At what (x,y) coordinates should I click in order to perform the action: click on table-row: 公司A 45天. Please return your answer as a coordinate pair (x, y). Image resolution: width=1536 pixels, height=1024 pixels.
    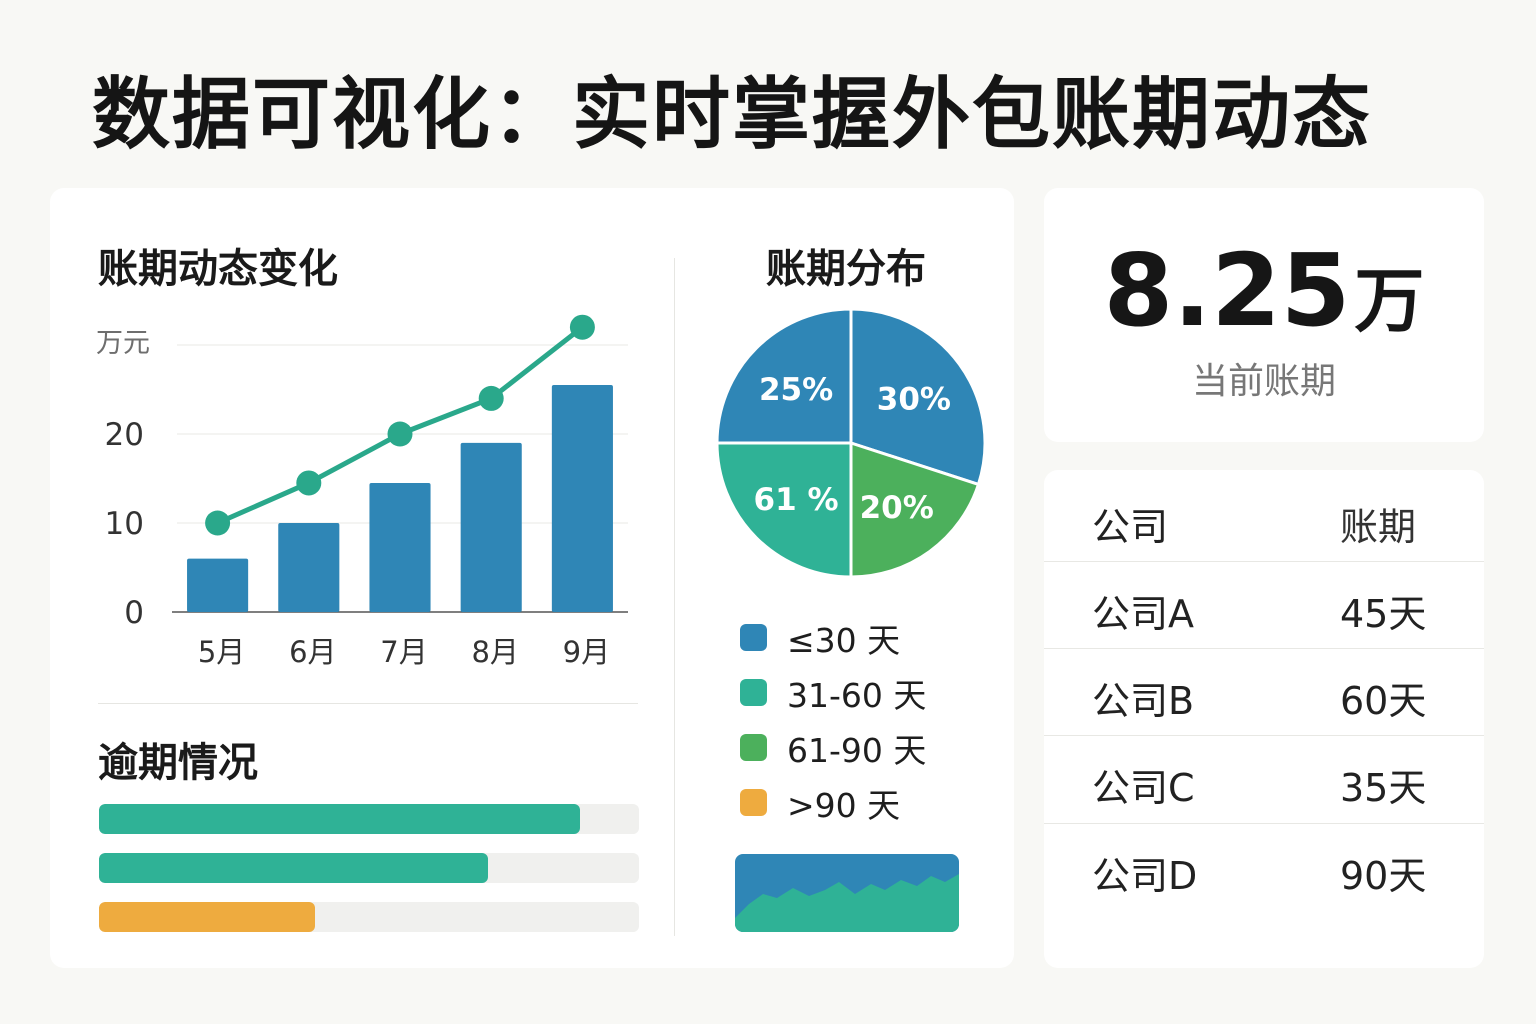
    Looking at the image, I should click on (1264, 606).